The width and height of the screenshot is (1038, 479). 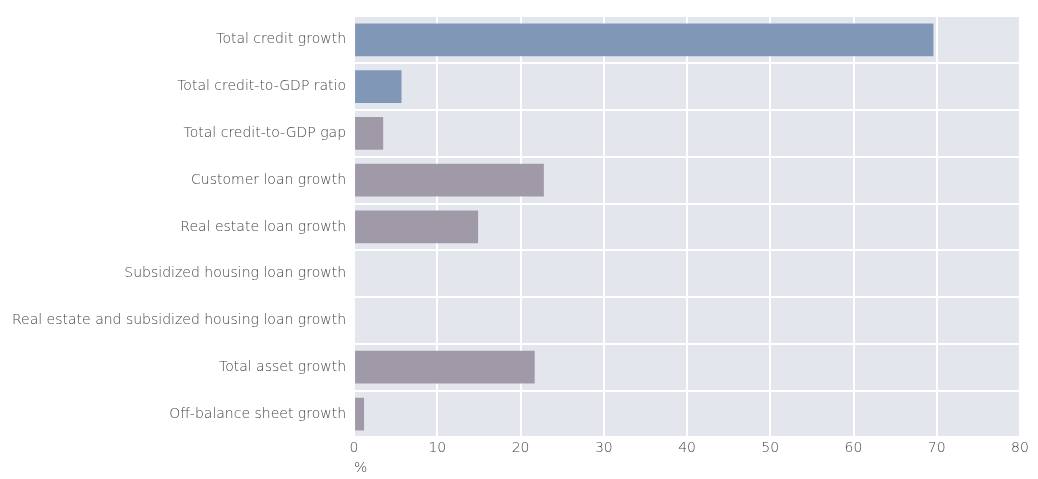 I want to click on y-tick-label: Total credit growth, so click(x=281, y=38).